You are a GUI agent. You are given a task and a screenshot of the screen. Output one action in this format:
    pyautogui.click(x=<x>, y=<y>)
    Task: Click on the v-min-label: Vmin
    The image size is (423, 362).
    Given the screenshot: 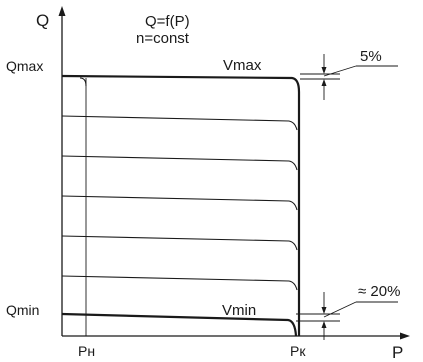 What is the action you would take?
    pyautogui.click(x=239, y=310)
    